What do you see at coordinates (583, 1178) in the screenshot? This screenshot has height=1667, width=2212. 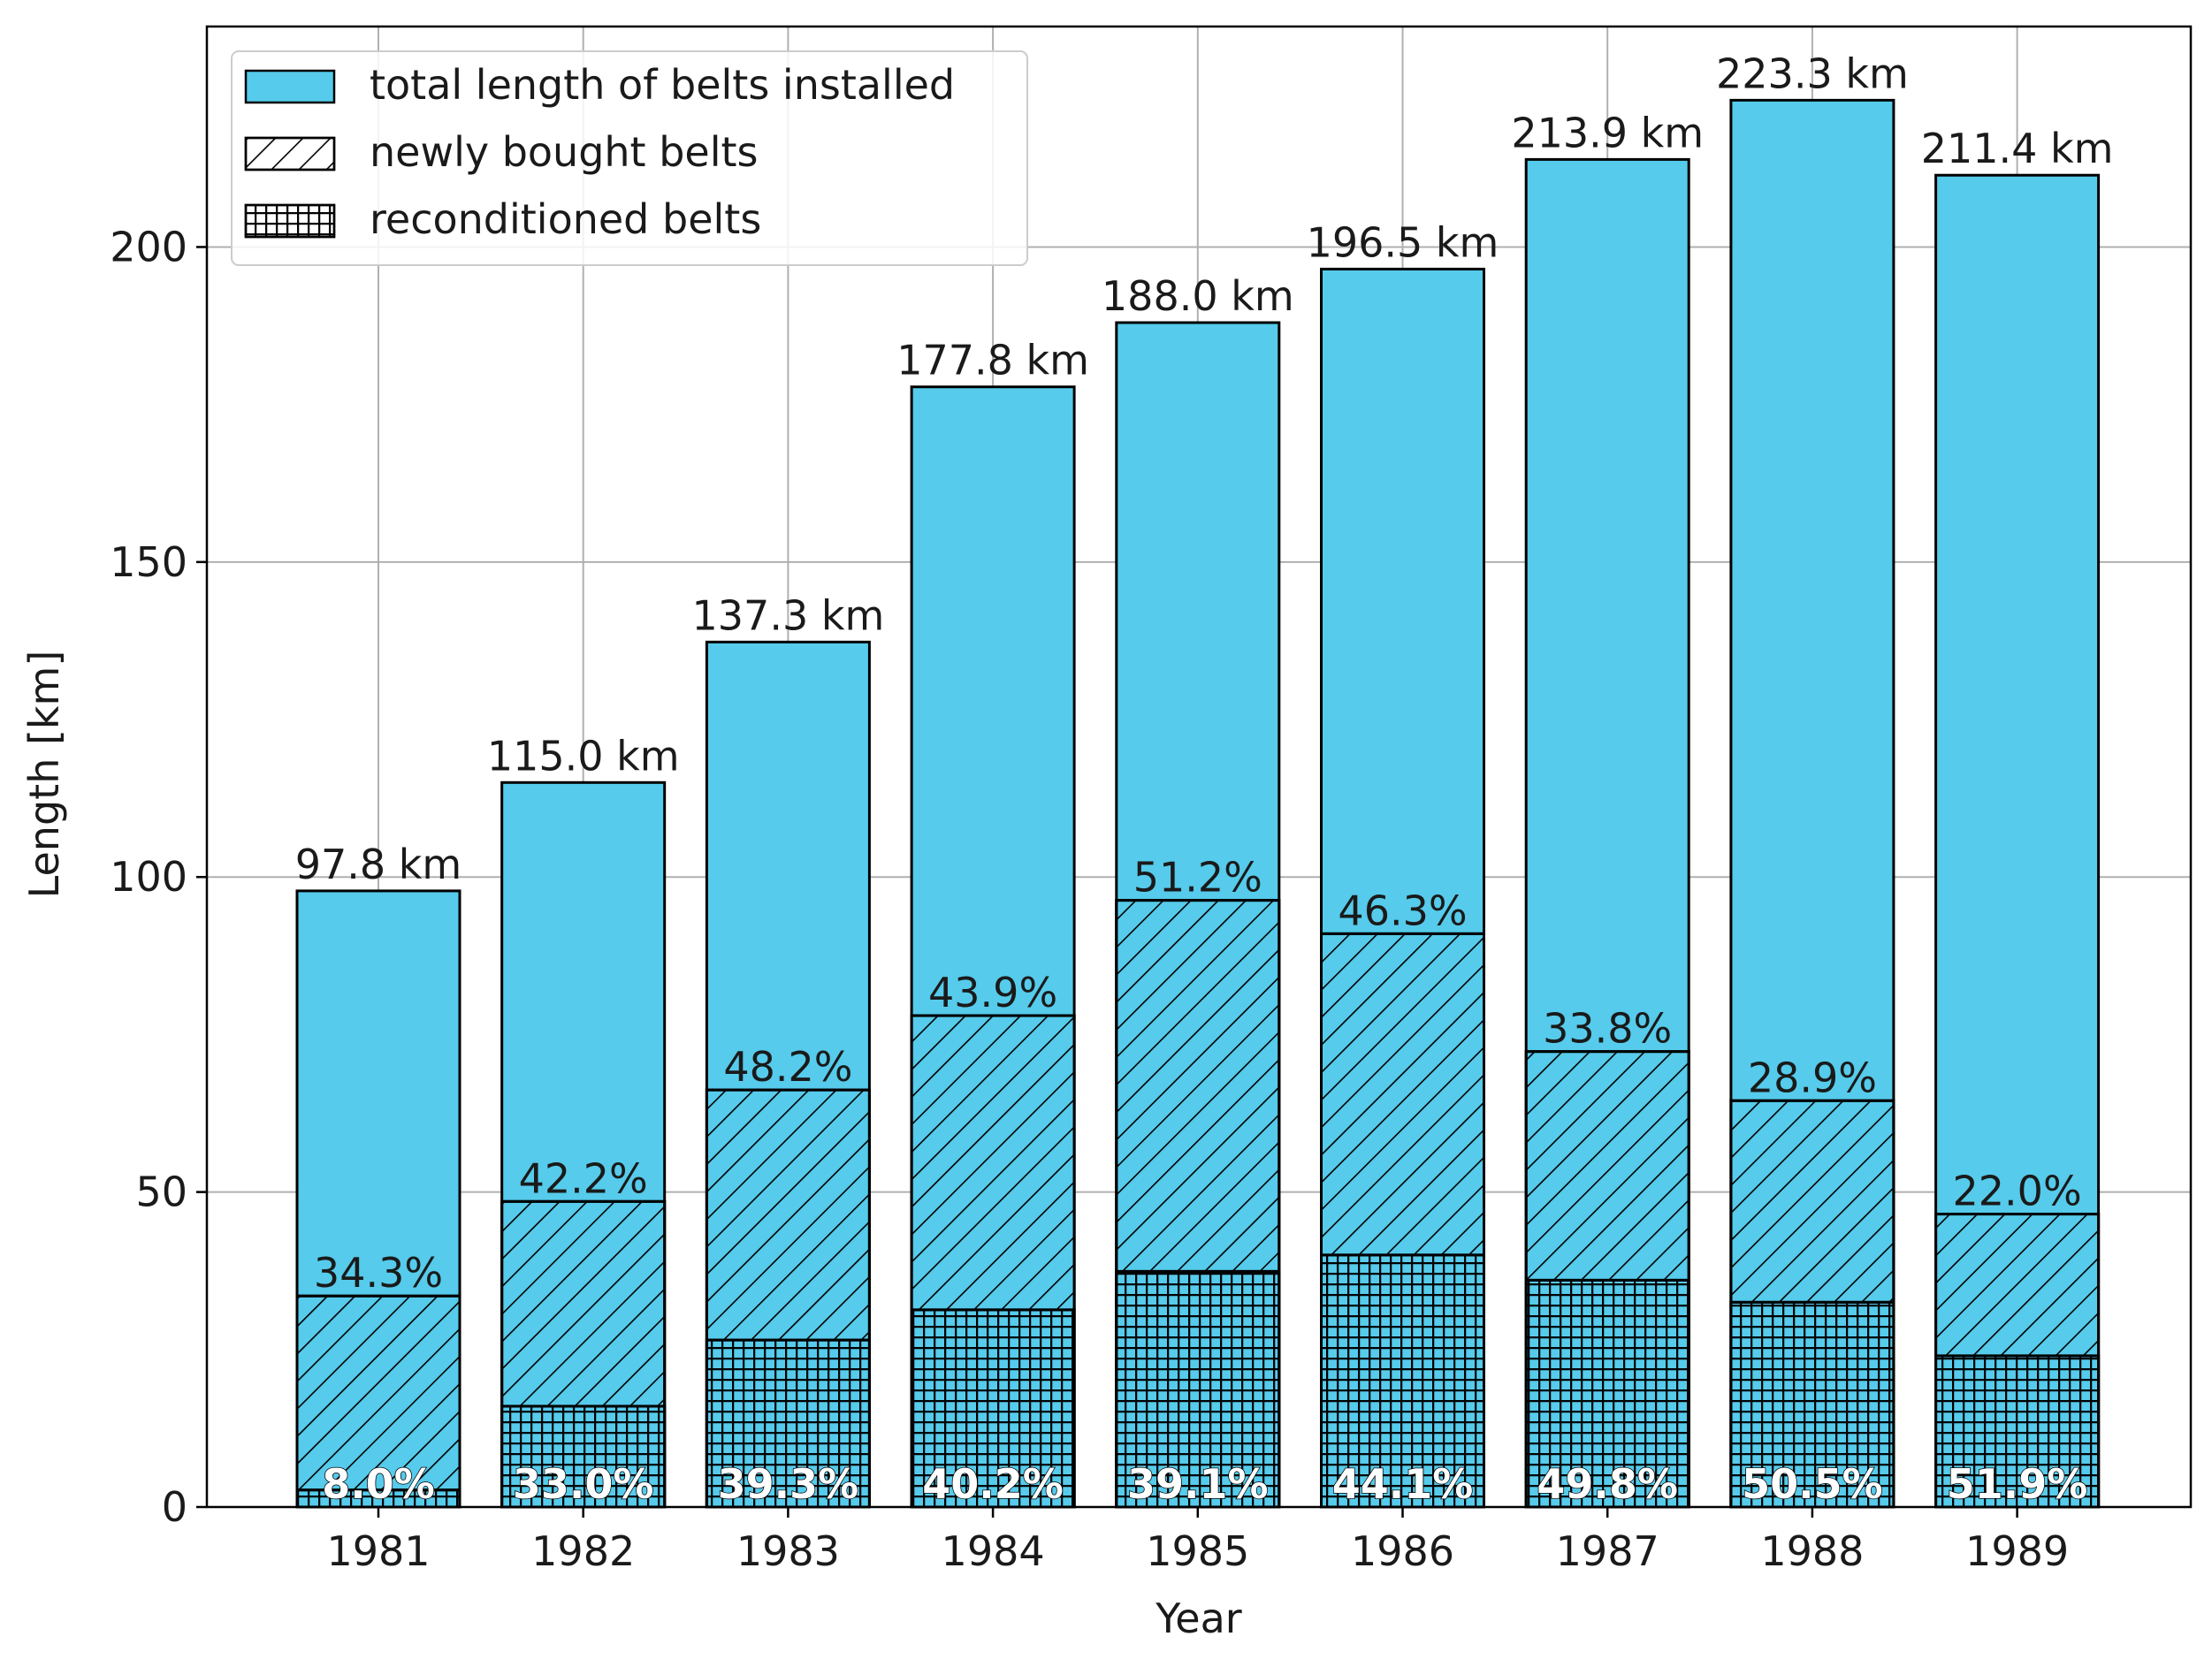 I see `new-data-label: 42.2%` at bounding box center [583, 1178].